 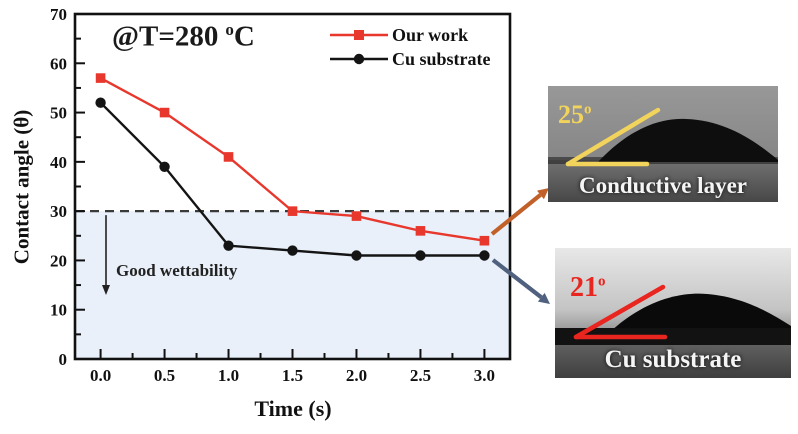 I want to click on legend-entry-0: Our work, so click(x=410, y=35).